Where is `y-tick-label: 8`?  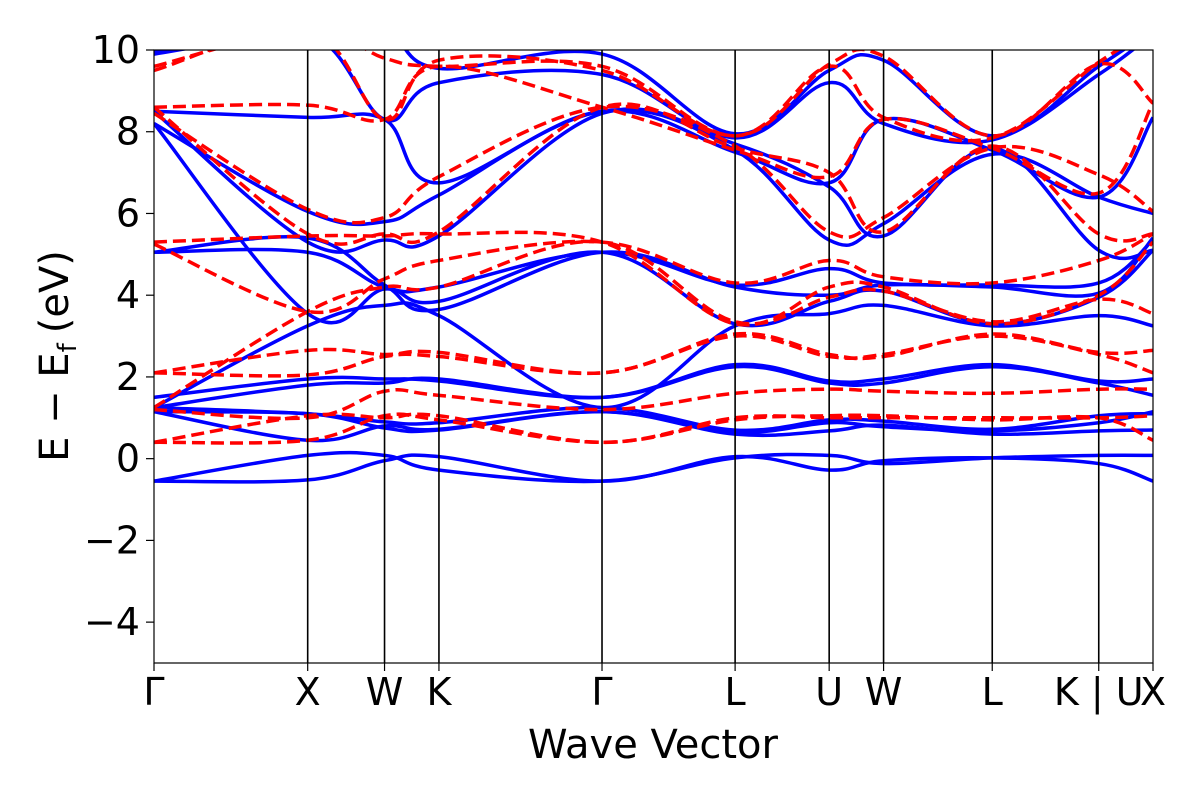
y-tick-label: 8 is located at coordinates (128, 132).